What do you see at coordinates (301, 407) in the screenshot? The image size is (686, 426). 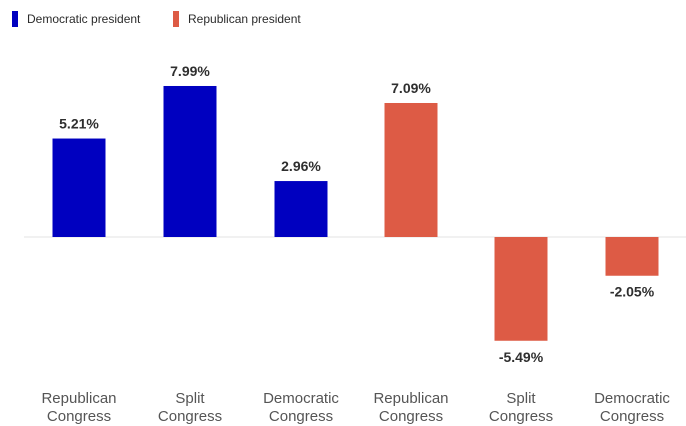 I see `category-label-3: Democratic Congress` at bounding box center [301, 407].